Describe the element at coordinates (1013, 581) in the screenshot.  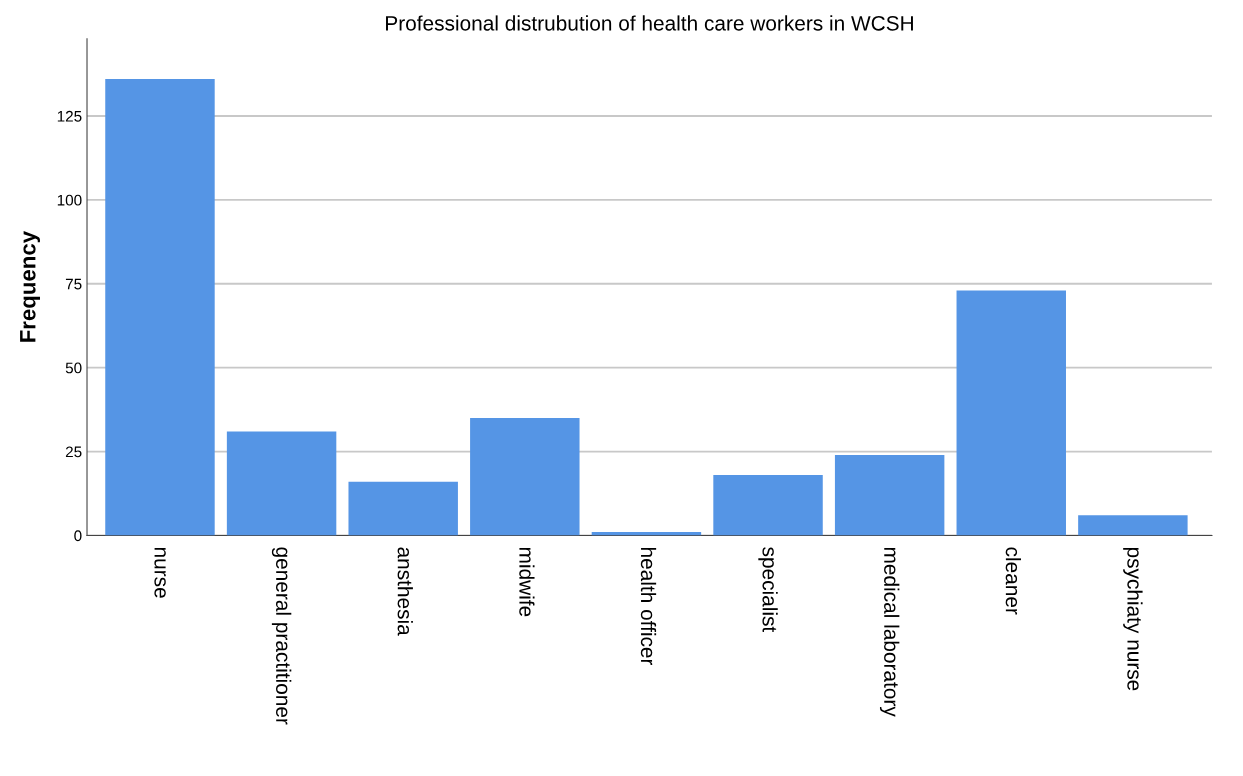
I see `x-tick-label: cleaner` at that location.